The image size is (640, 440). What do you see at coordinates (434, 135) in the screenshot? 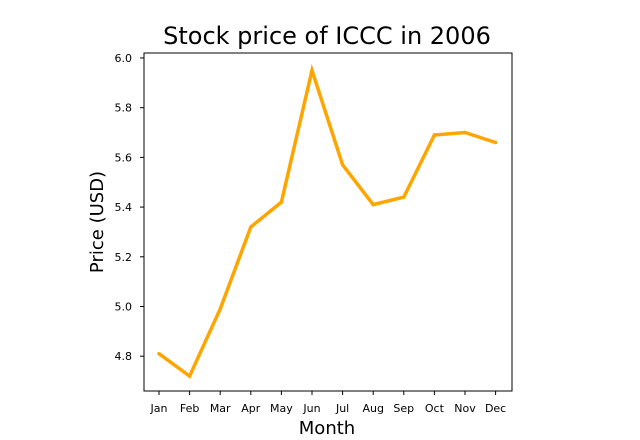
I see `data-point-oct` at bounding box center [434, 135].